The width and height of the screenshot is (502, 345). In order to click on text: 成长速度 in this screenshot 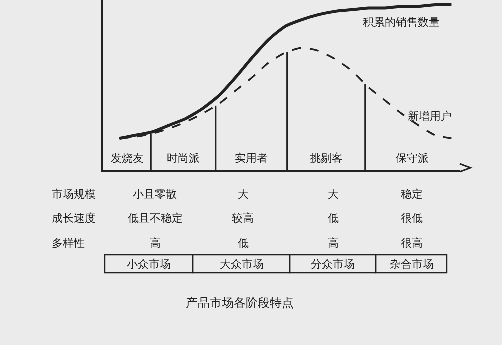, I will do `click(74, 218)`.